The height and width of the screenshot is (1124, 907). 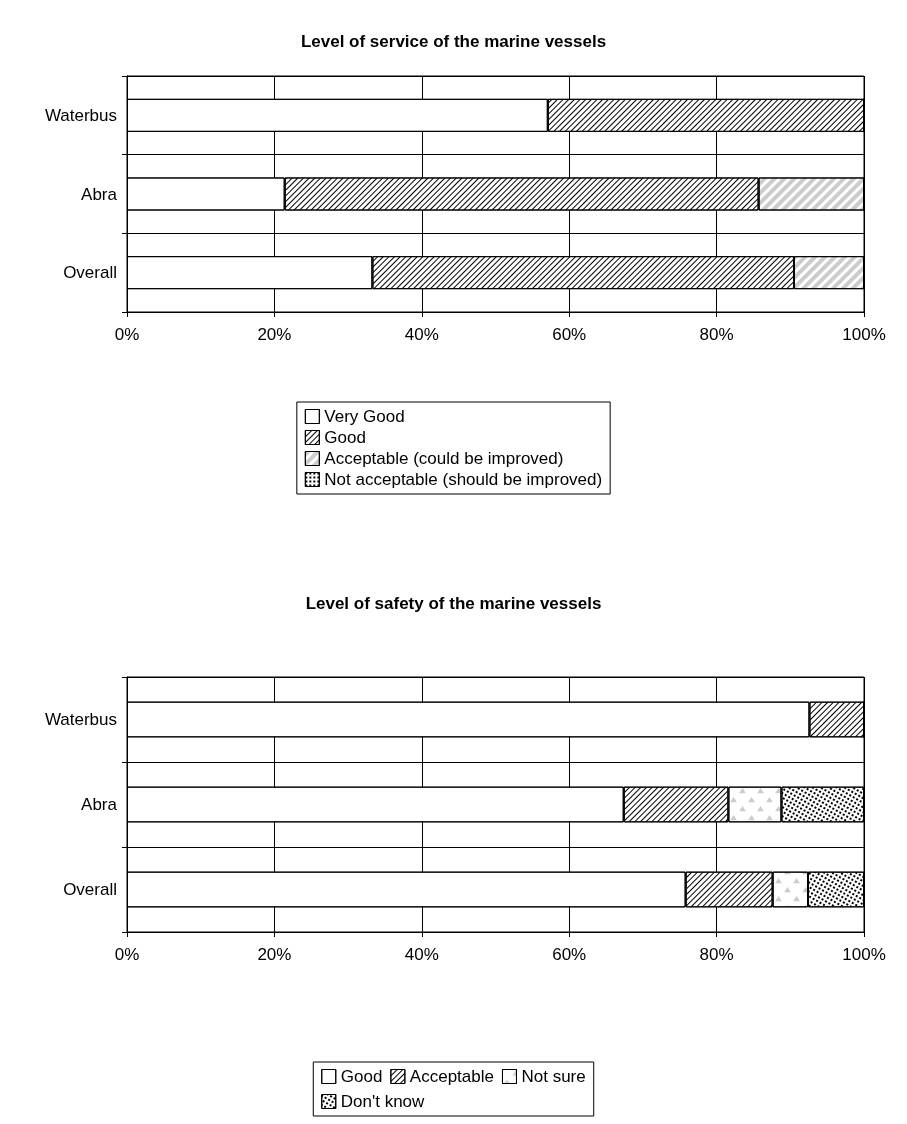 What do you see at coordinates (553, 1076) in the screenshot?
I see `legend-label: Not sure` at bounding box center [553, 1076].